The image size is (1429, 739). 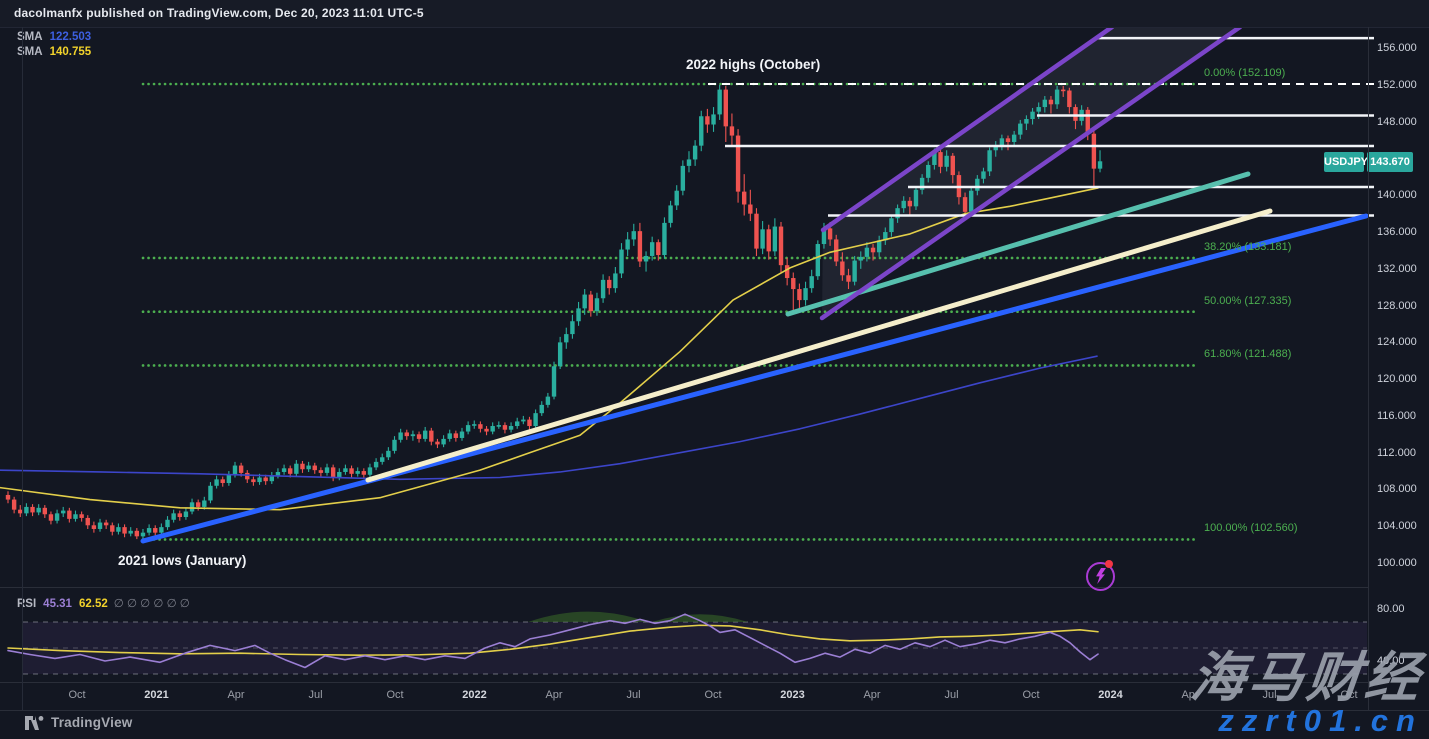 I want to click on rsi-axis-label: 80.00, so click(x=1391, y=609).